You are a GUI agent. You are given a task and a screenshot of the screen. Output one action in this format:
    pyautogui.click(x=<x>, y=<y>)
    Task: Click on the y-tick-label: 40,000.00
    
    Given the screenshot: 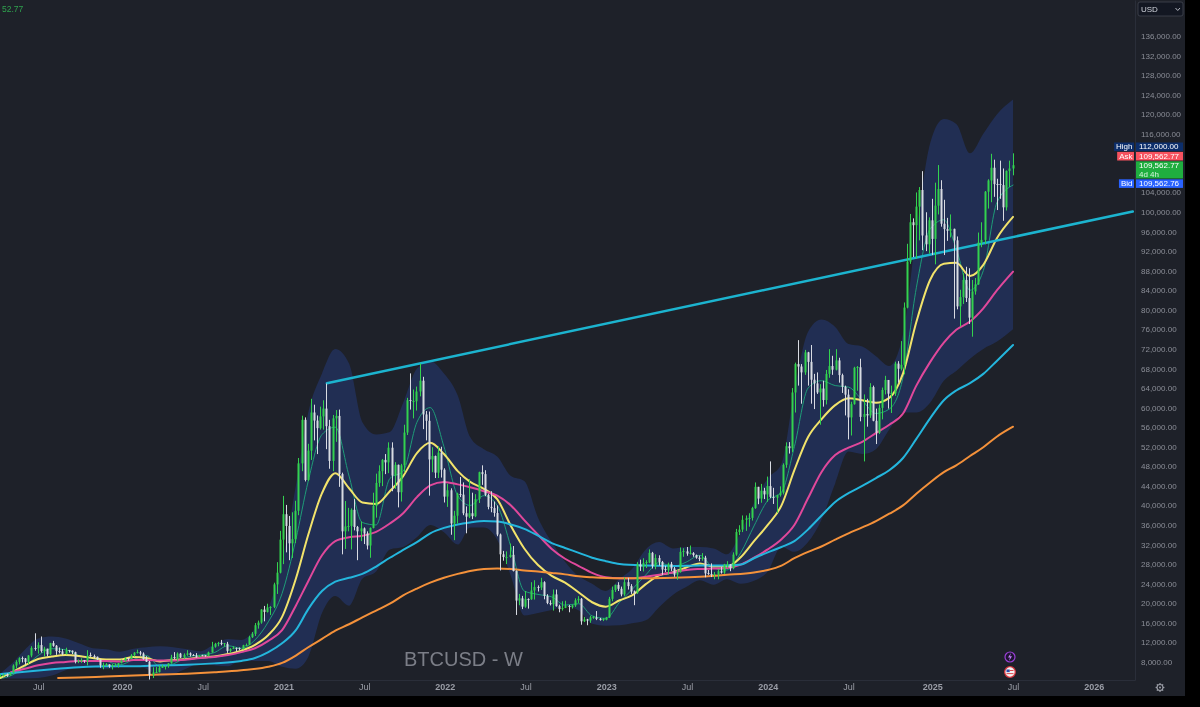 What is the action you would take?
    pyautogui.click(x=1159, y=506)
    